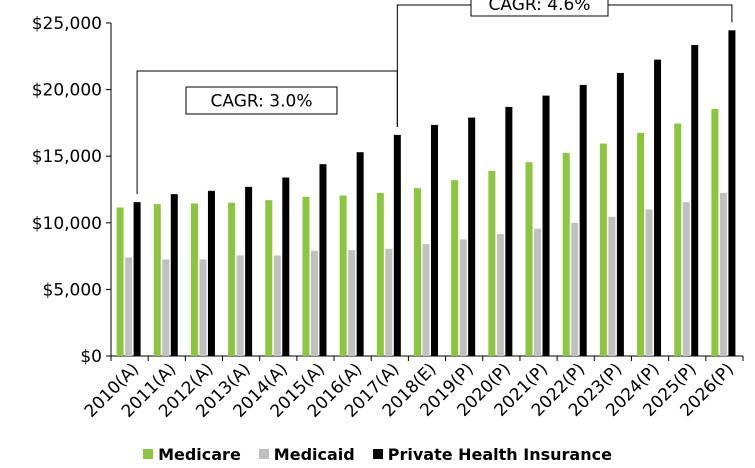  Describe the element at coordinates (148, 454) in the screenshot. I see `legend-swatch-medicare` at that location.